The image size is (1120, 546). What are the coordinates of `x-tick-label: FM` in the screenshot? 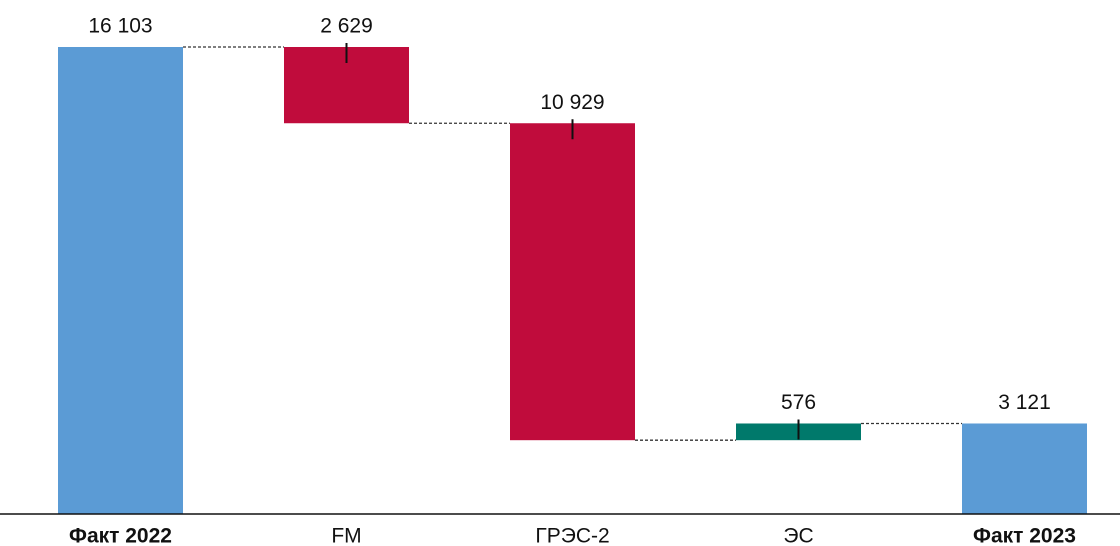 It's located at (346, 535).